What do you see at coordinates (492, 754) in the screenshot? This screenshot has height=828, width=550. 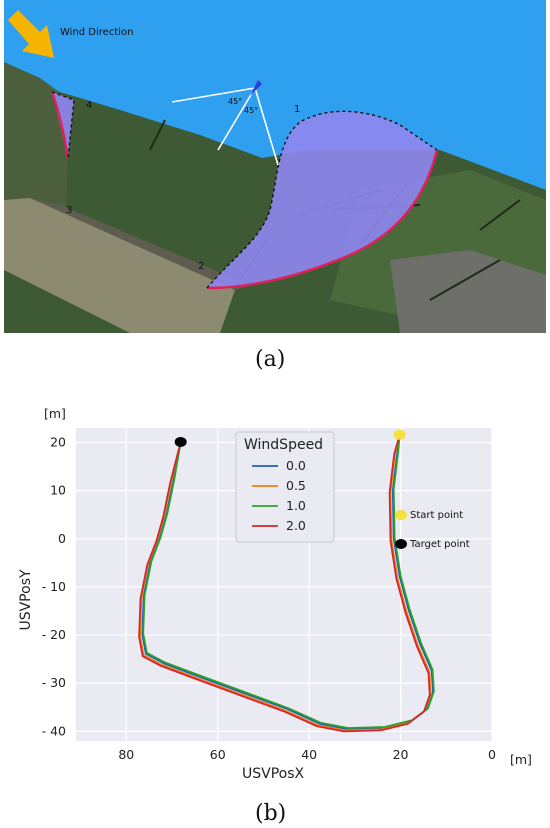 I see `x-tick-label: 0` at bounding box center [492, 754].